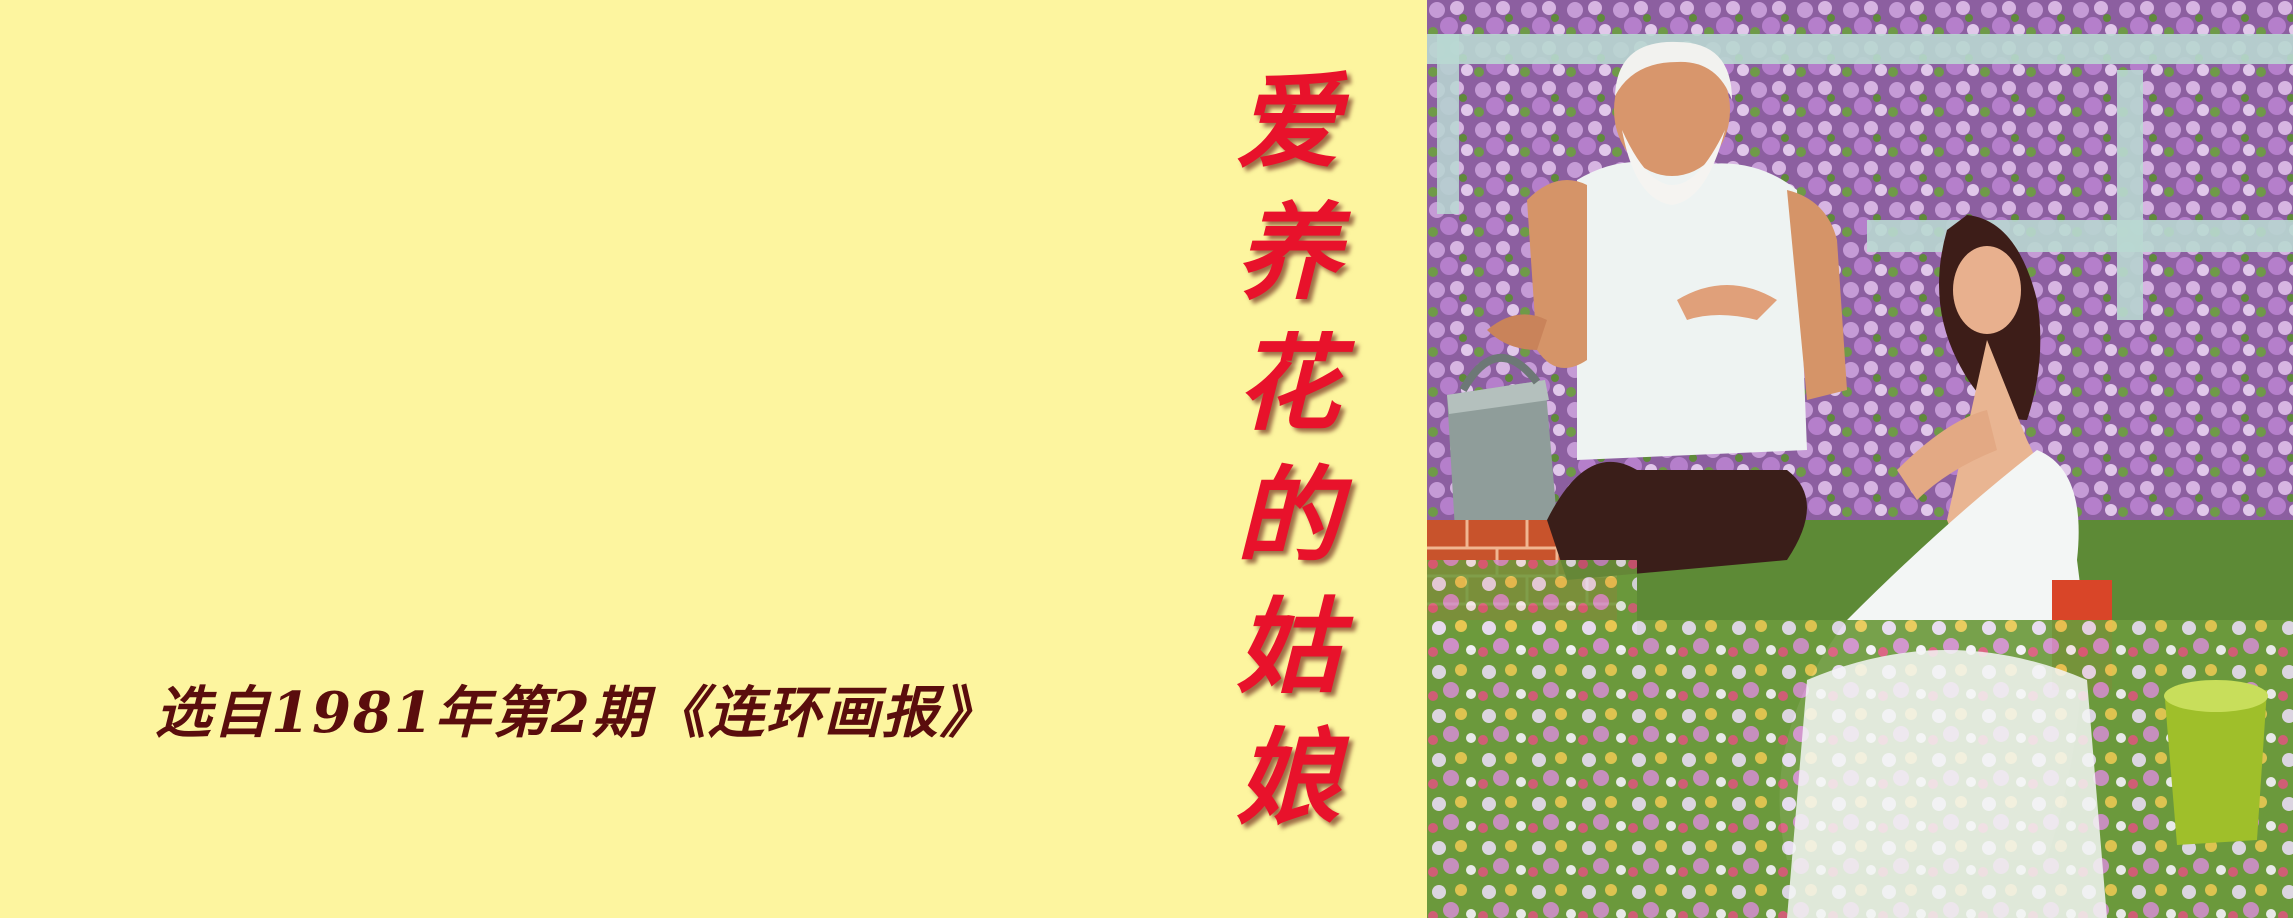 The image size is (2293, 918). What do you see at coordinates (1502, 441) in the screenshot?
I see `watering-can` at bounding box center [1502, 441].